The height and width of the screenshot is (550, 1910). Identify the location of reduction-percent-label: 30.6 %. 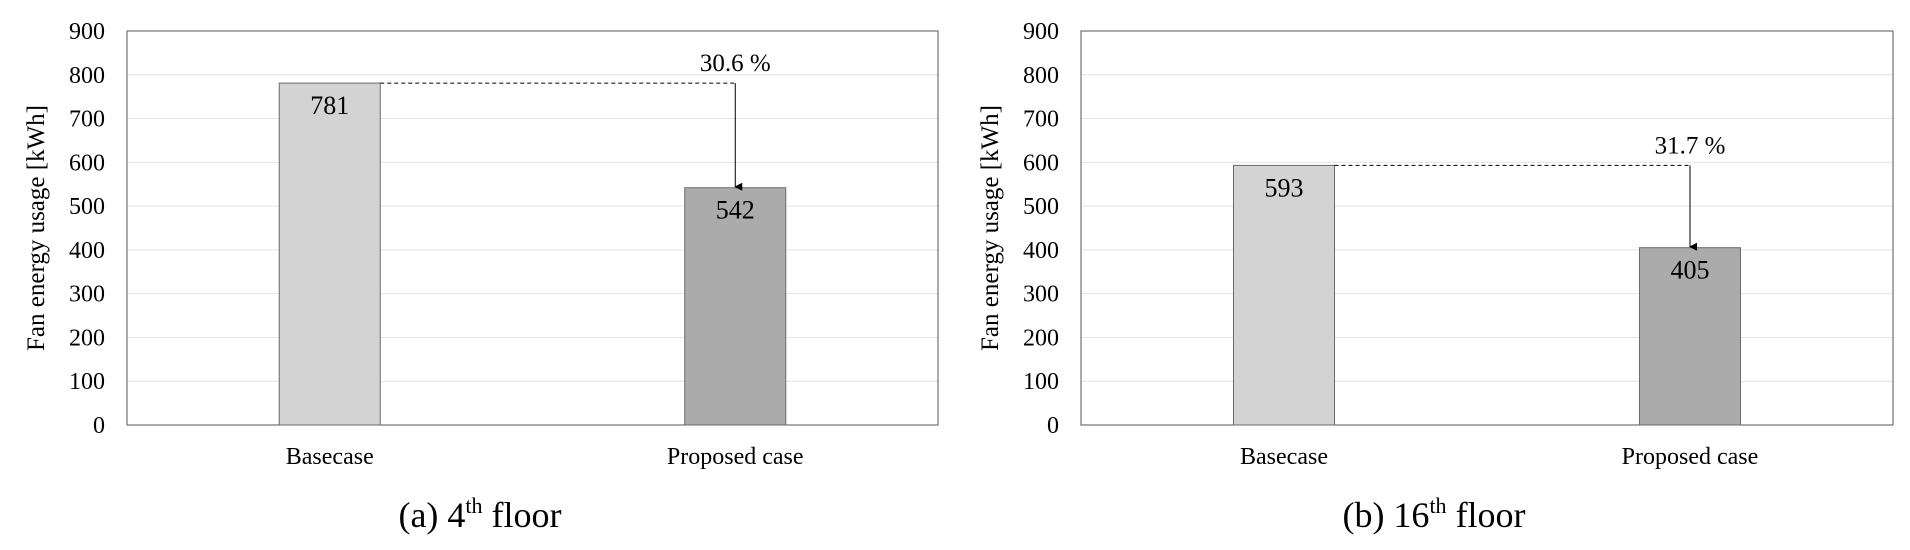
(735, 63).